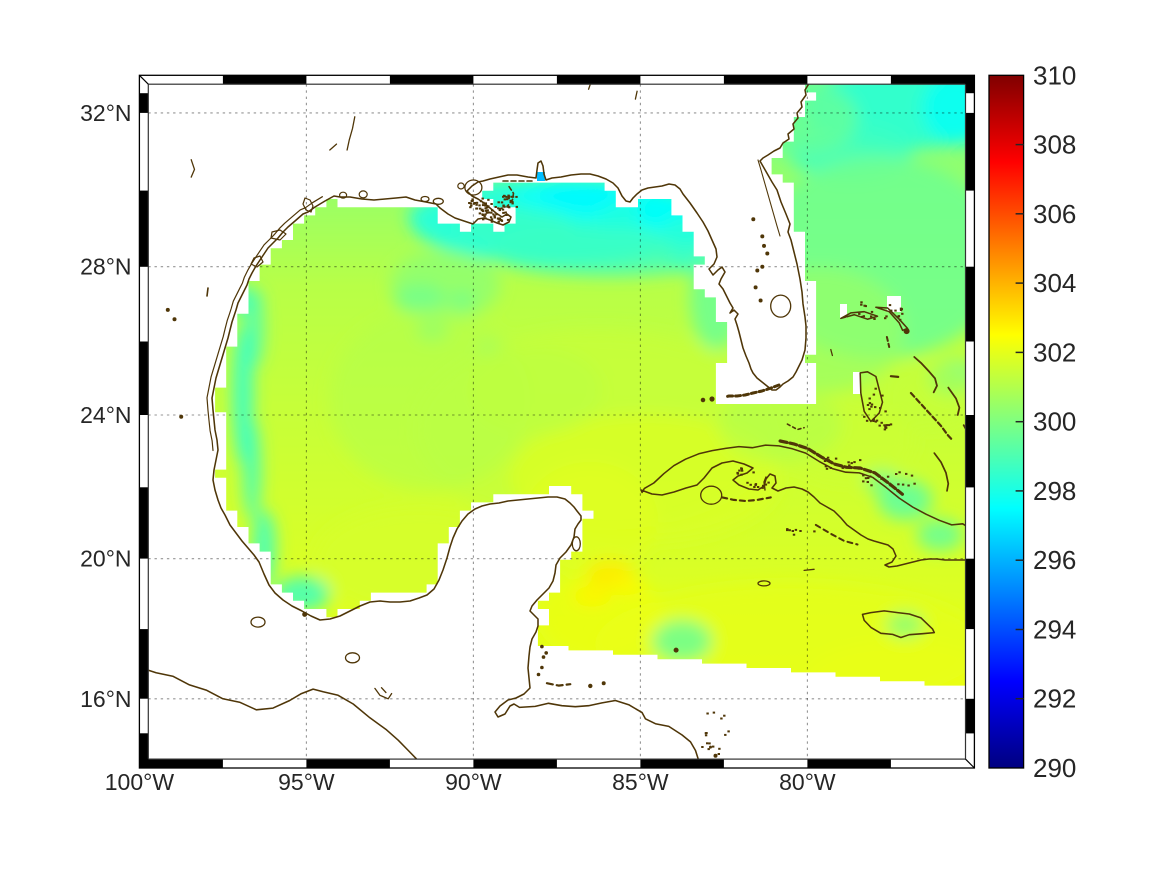 This screenshot has height=875, width=1167. What do you see at coordinates (306, 782) in the screenshot?
I see `svg-text: 95°W` at bounding box center [306, 782].